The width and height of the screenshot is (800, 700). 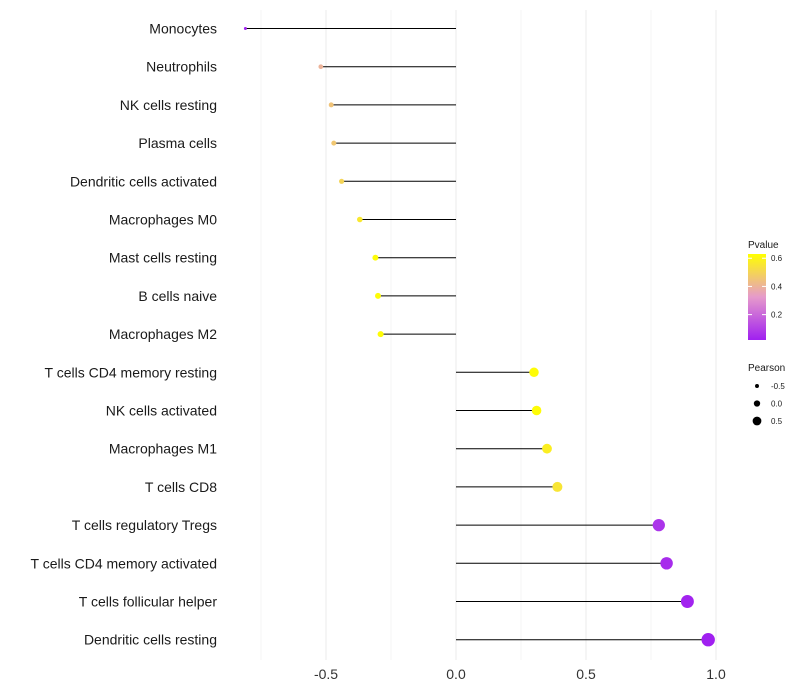 I want to click on pvalue-legend: Pvalue 0.6 0.4 0.2, so click(x=765, y=290).